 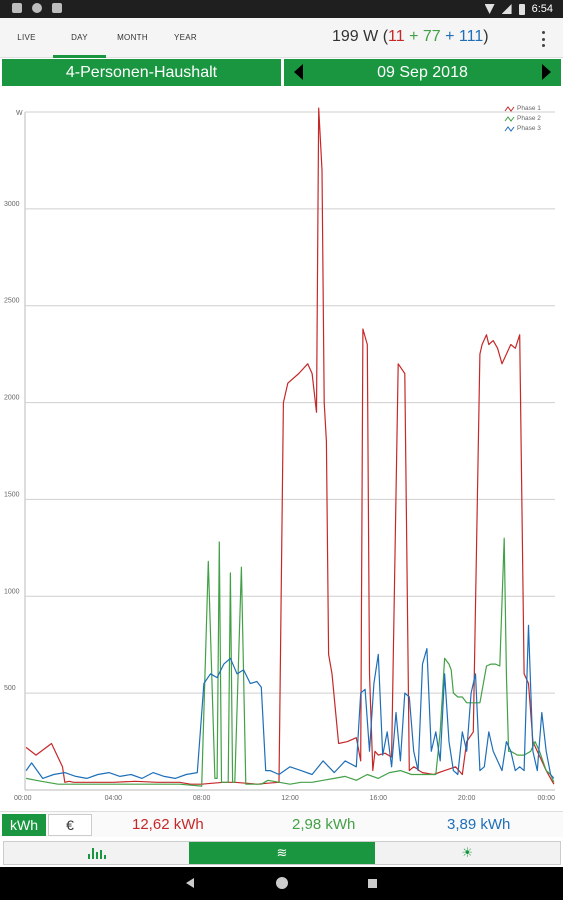 What do you see at coordinates (529, 118) in the screenshot?
I see `legend-label: Phase 2` at bounding box center [529, 118].